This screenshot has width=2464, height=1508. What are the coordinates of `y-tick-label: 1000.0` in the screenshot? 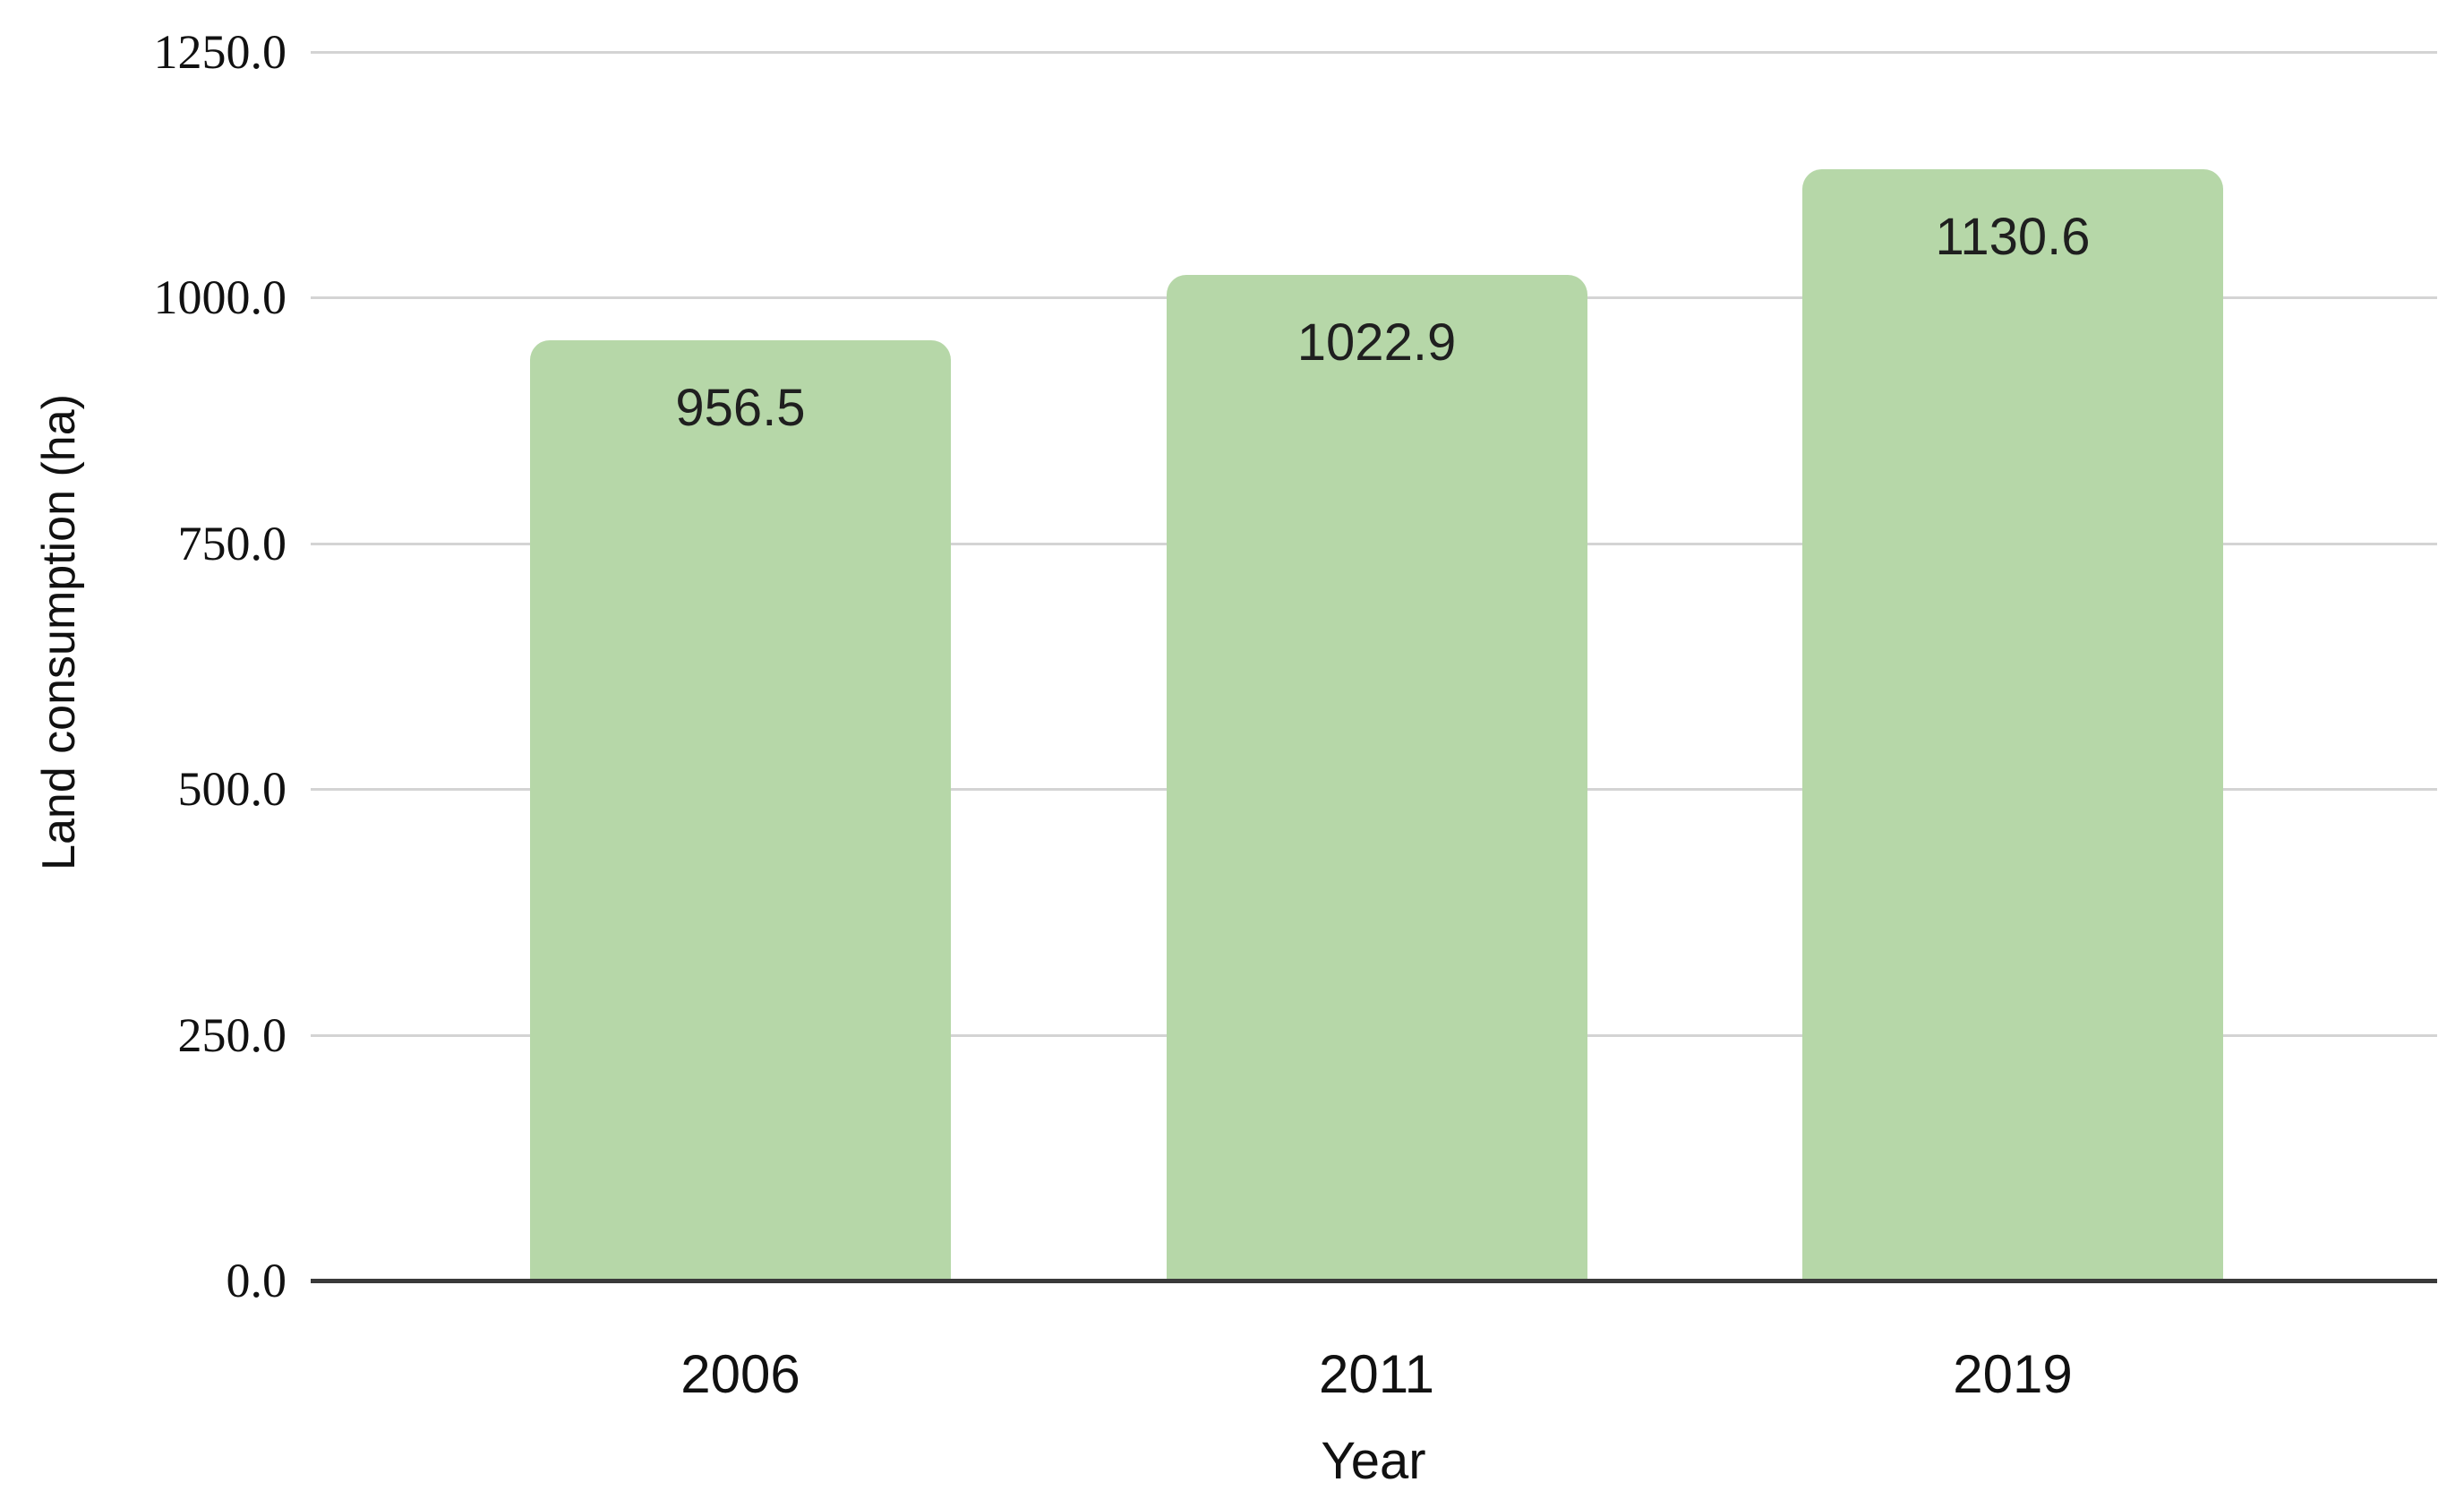 It's located at (220, 297).